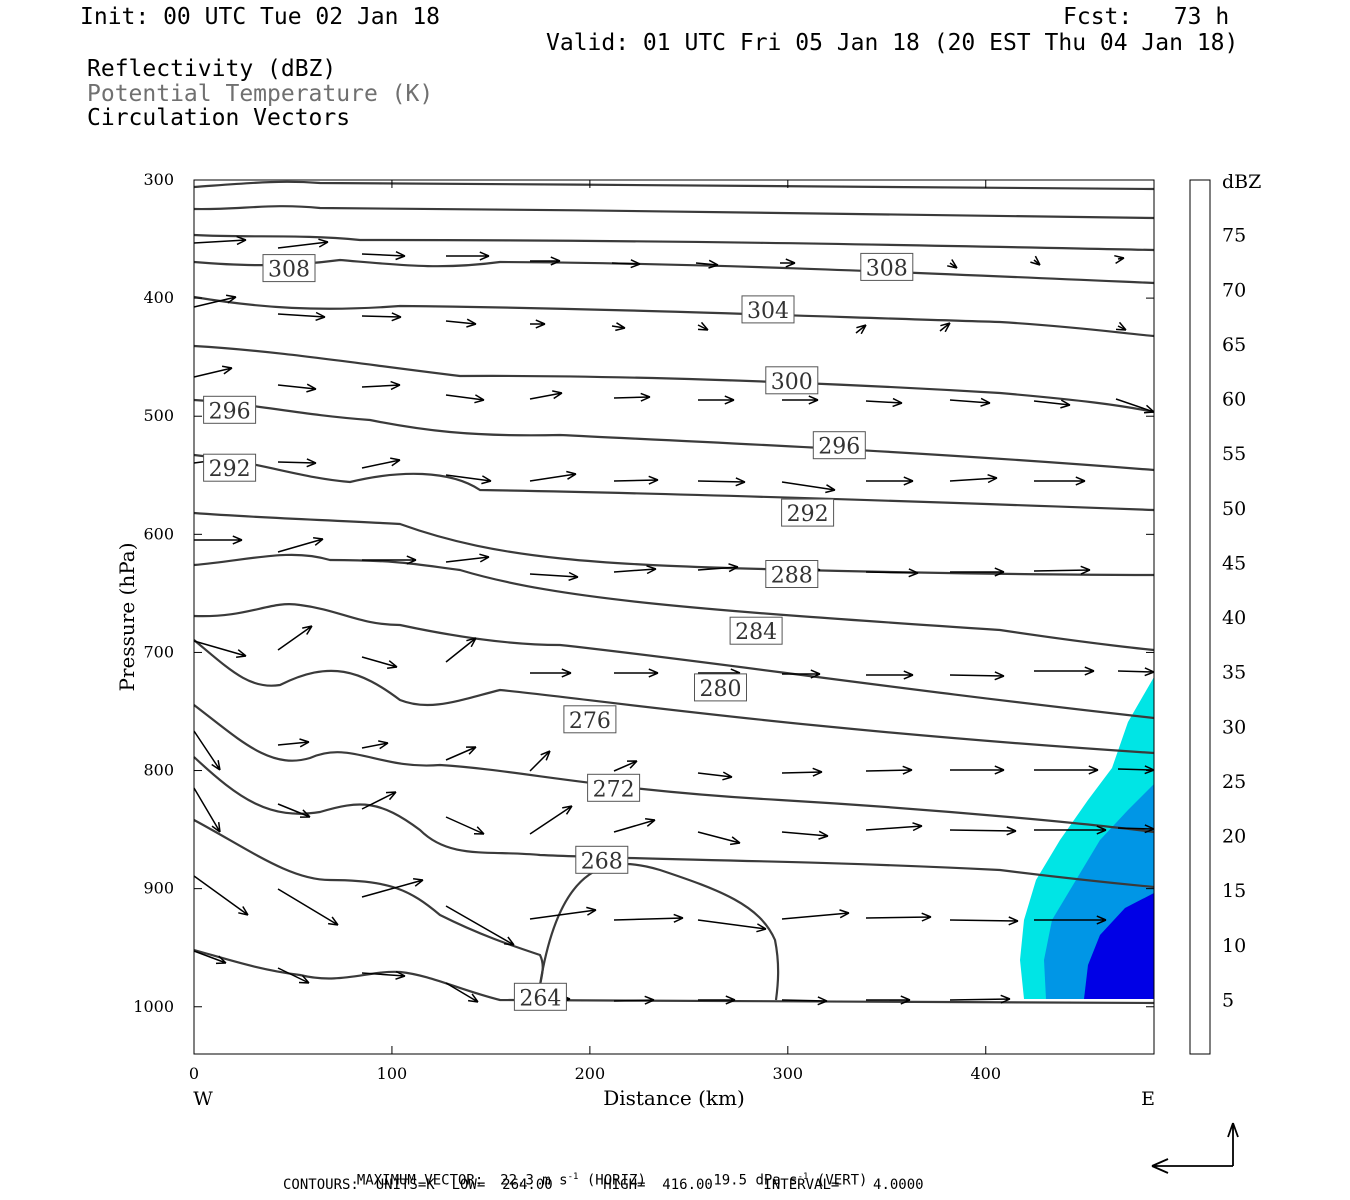  Describe the element at coordinates (1234, 236) in the screenshot. I see `colorbar-level-label: 75` at that location.